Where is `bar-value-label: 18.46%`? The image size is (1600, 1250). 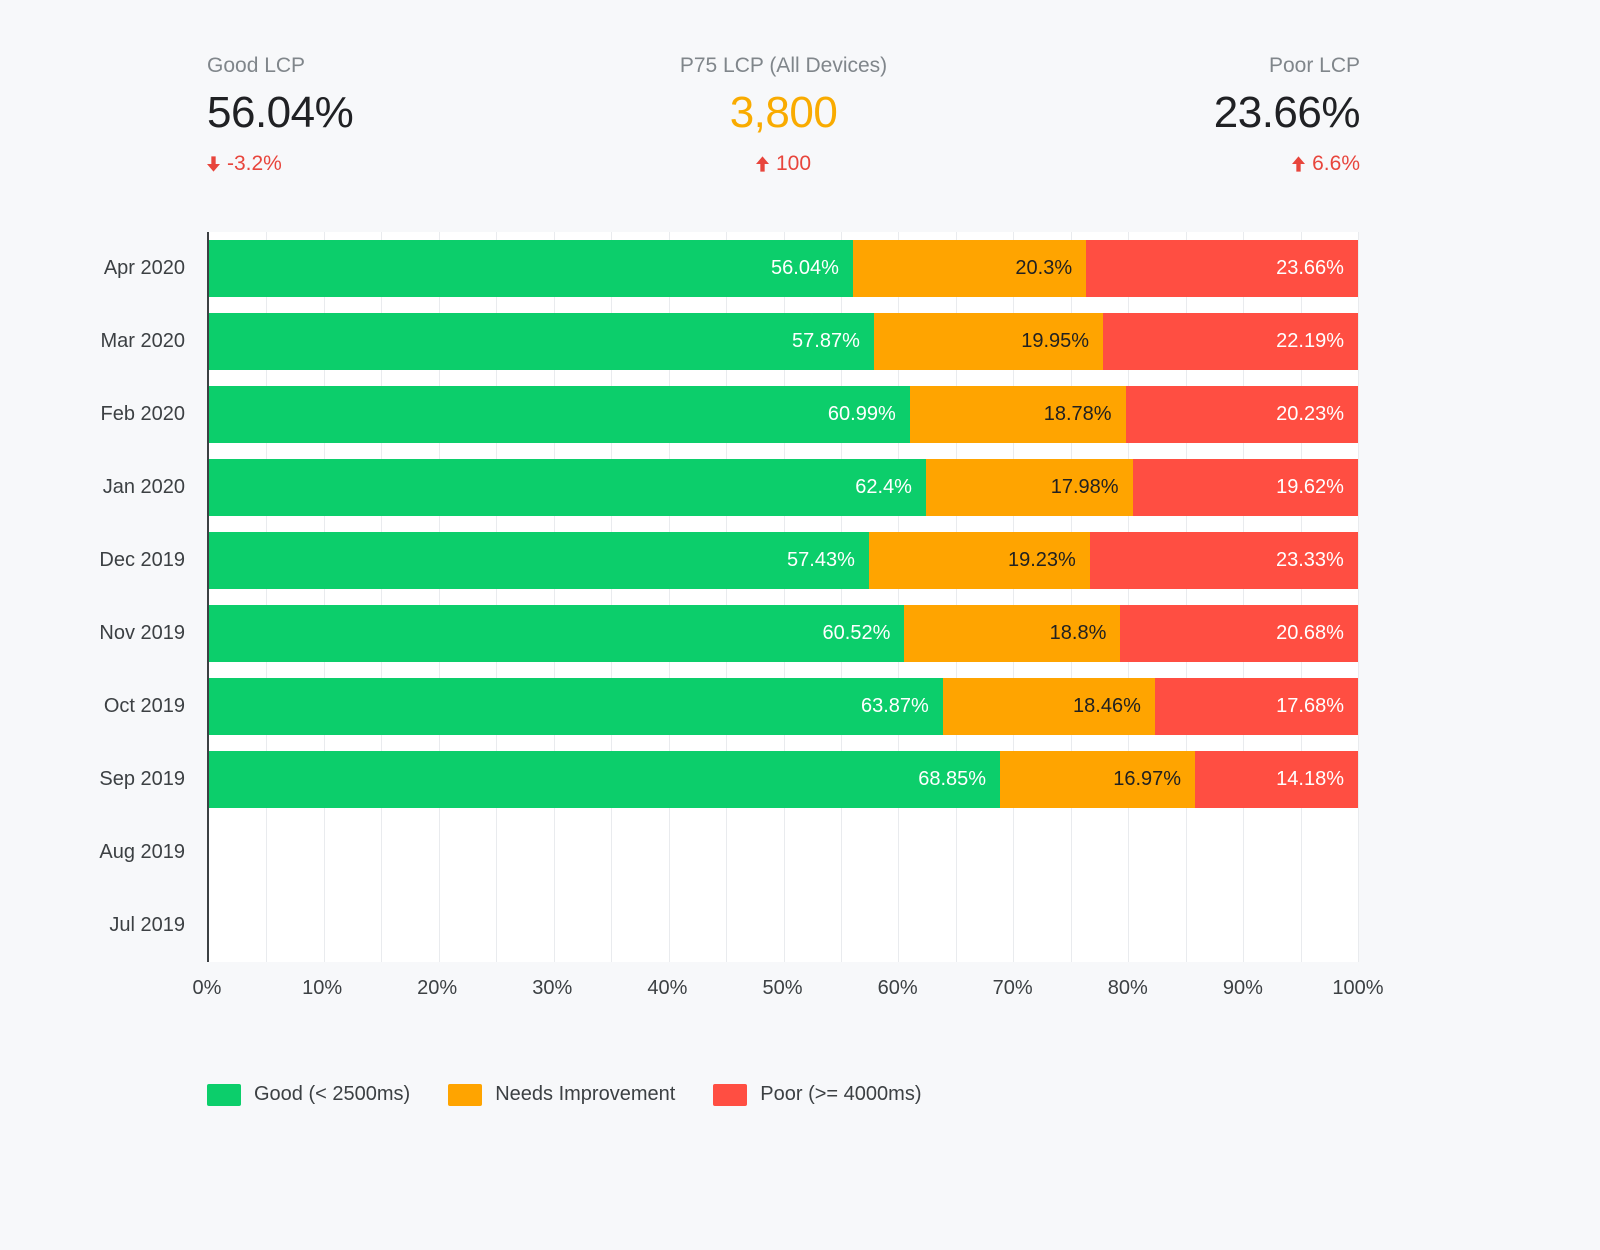
bar-value-label: 18.46% is located at coordinates (1107, 706).